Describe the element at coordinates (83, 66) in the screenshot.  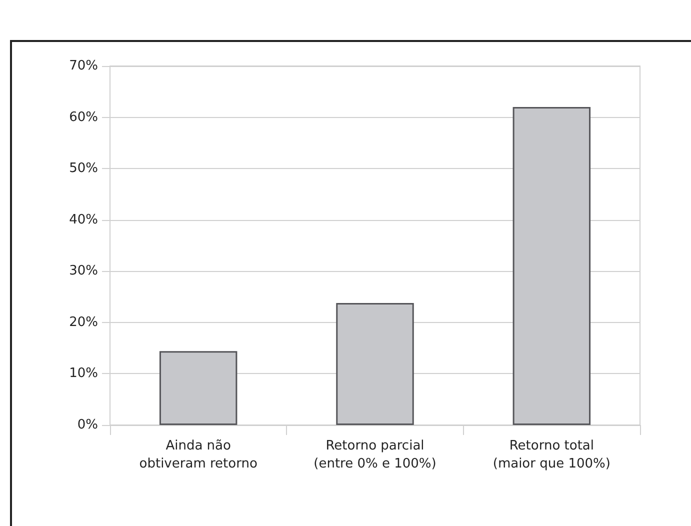
I see `y-tick-label: 70%` at that location.